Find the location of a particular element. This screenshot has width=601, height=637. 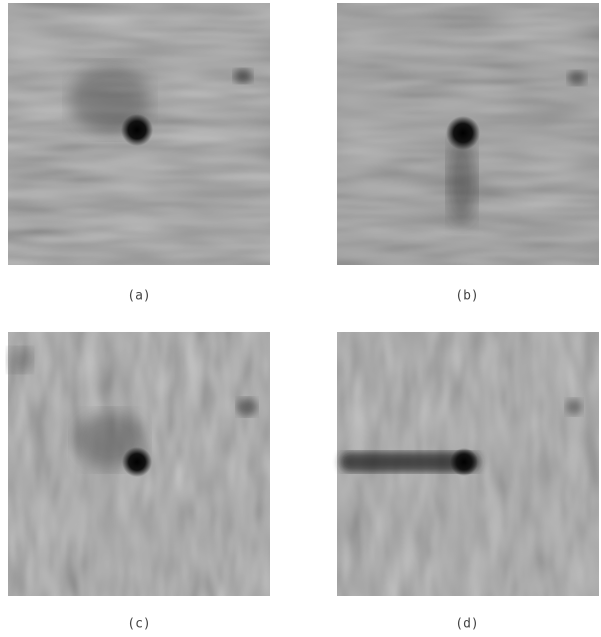

caption: (b) is located at coordinates (466, 296).